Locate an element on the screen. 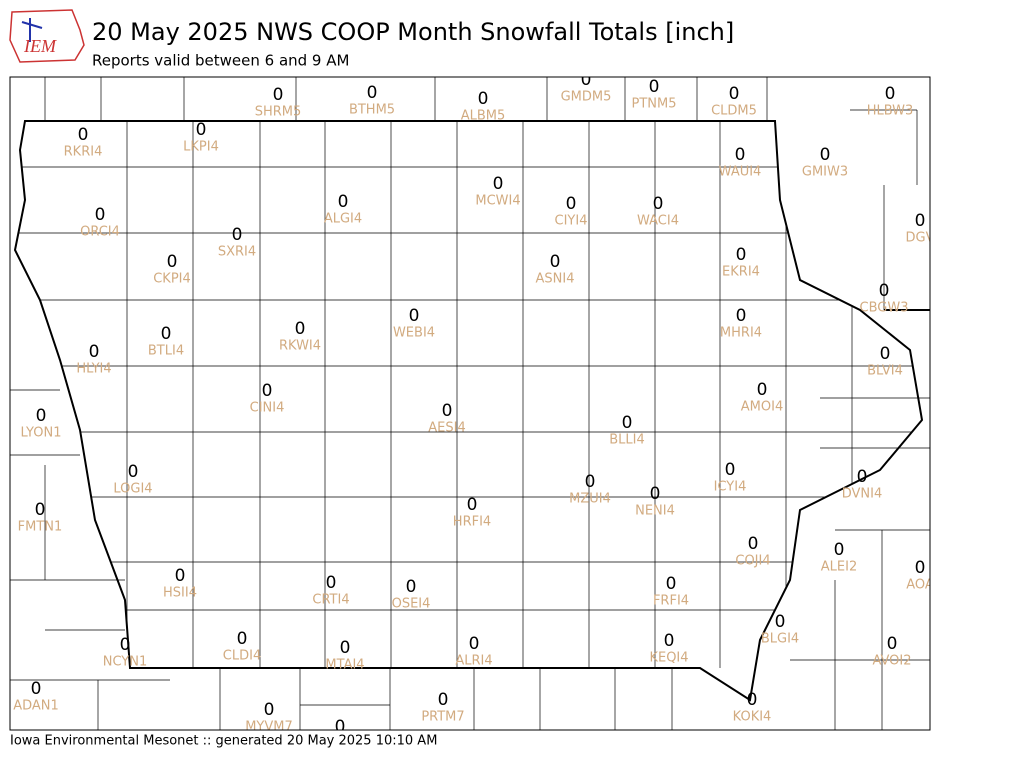 The height and width of the screenshot is (768, 1024). station-id: HSII4 is located at coordinates (180, 593).